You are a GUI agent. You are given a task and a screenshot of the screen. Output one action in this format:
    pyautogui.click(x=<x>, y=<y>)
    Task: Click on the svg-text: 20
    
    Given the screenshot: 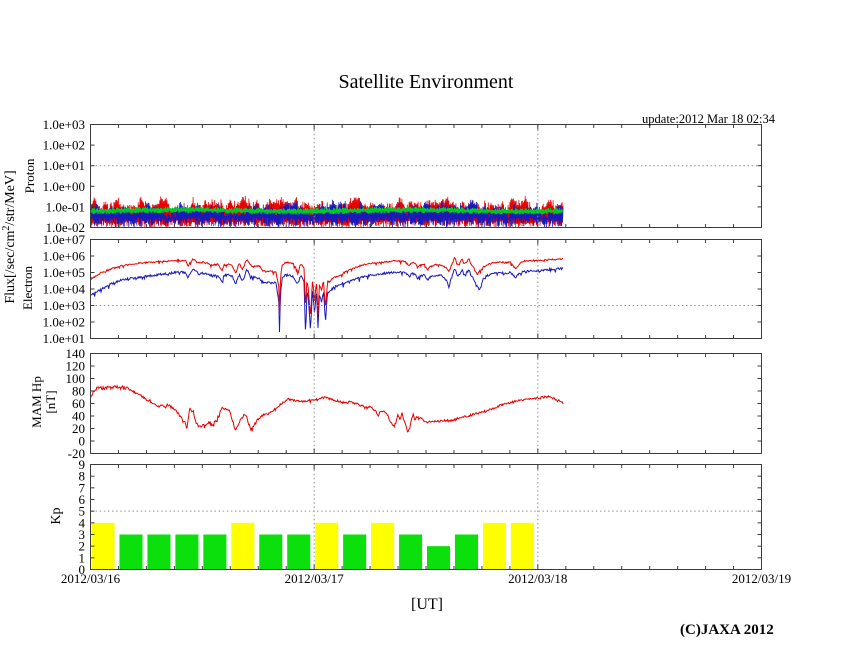 What is the action you would take?
    pyautogui.click(x=78, y=428)
    